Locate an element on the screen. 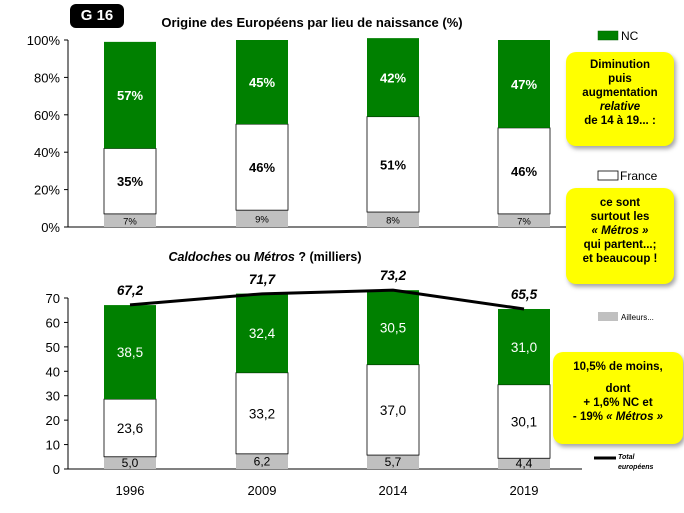 The width and height of the screenshot is (684, 513). bottom-chart-x-tick-label: 2009 is located at coordinates (262, 490).